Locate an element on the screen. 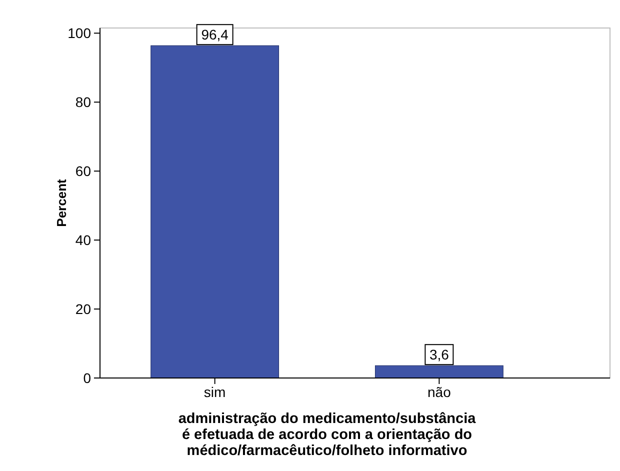  data-label: 3,6 is located at coordinates (439, 354).